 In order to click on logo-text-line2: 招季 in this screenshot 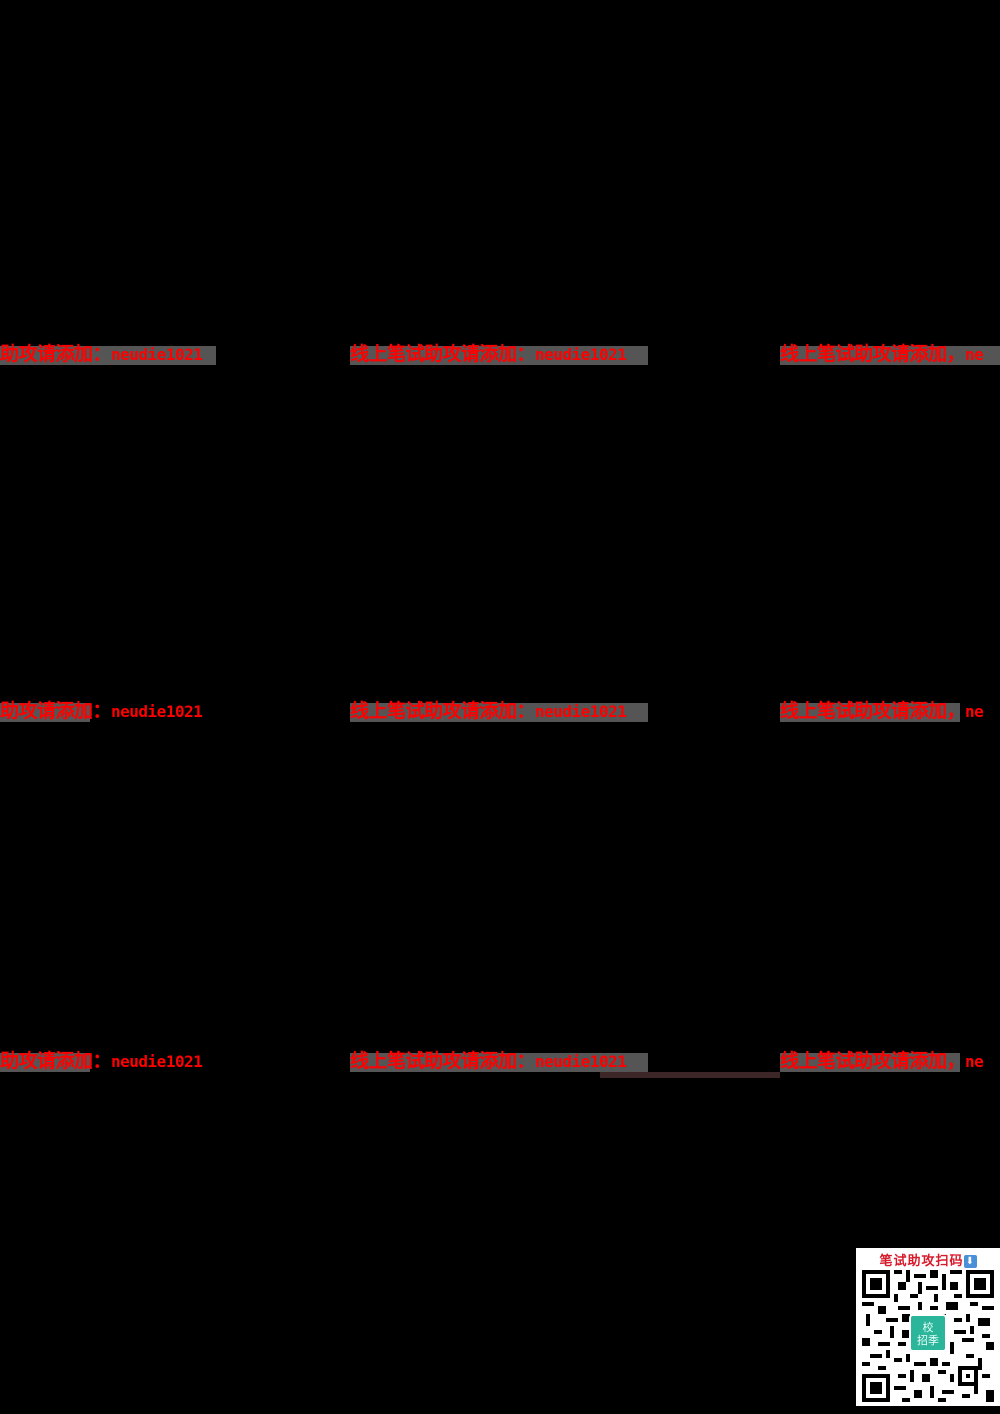, I will do `click(928, 1340)`.